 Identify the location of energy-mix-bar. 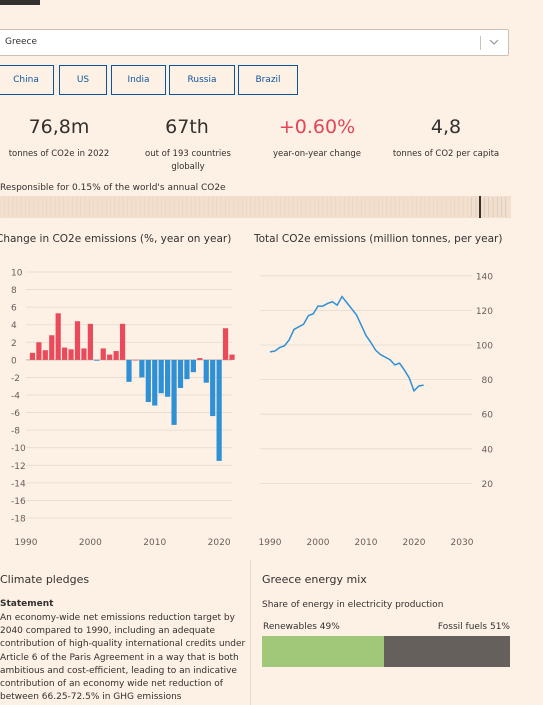
(386, 651).